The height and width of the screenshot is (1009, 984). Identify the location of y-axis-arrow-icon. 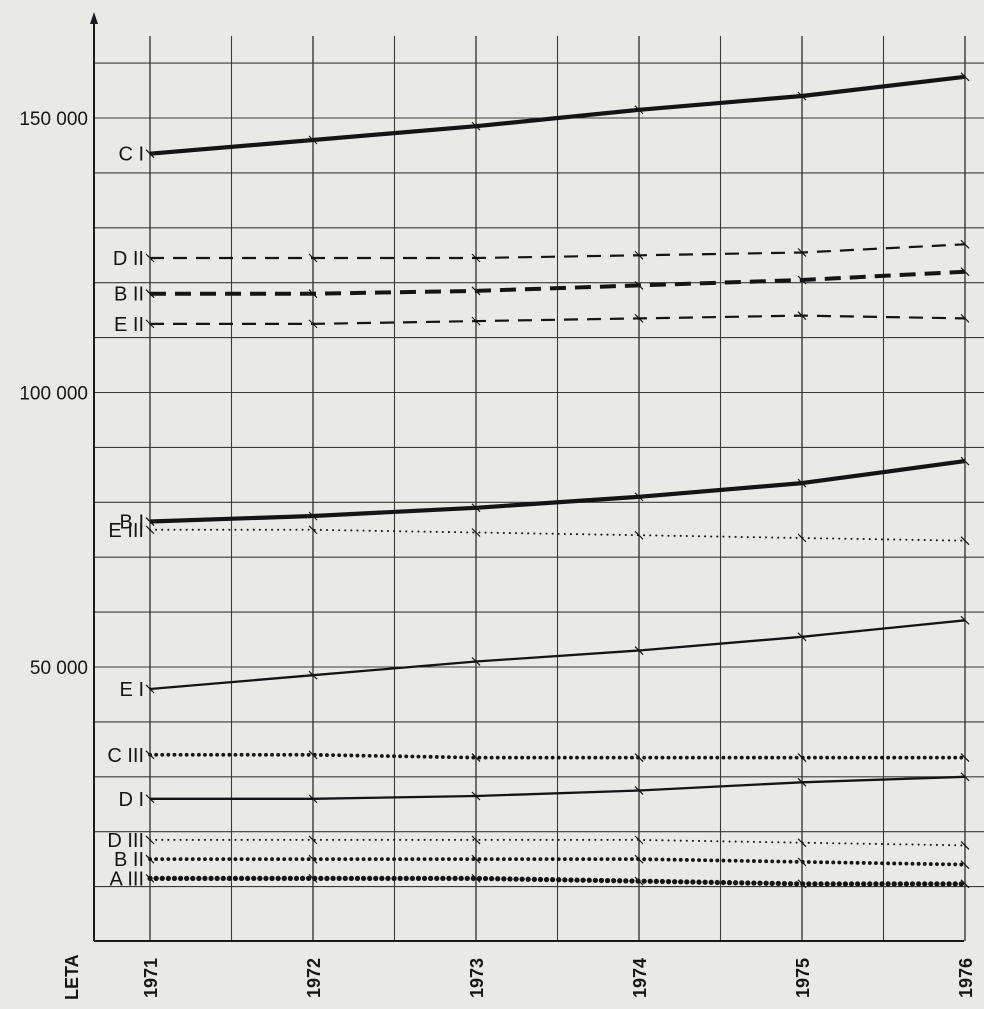
(94, 18).